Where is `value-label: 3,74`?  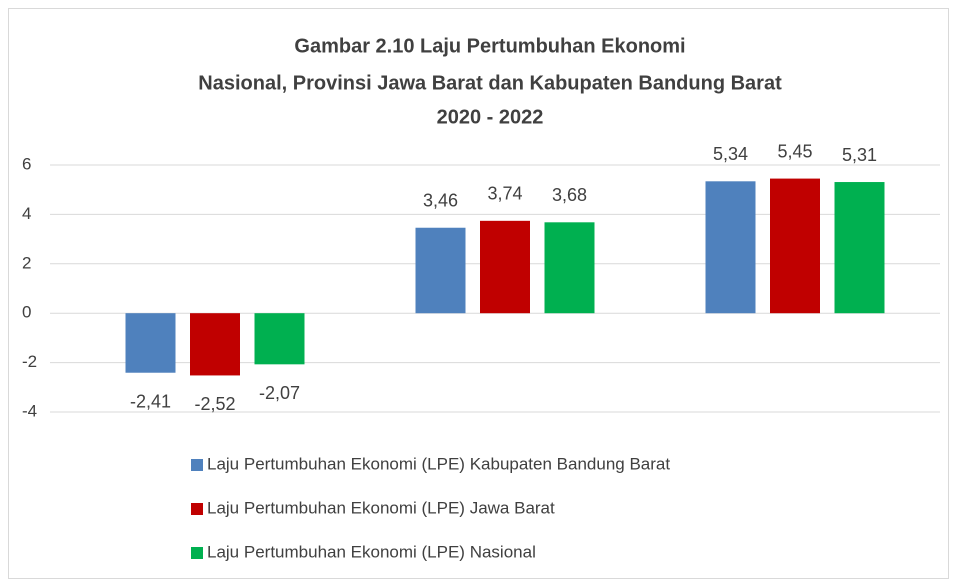
value-label: 3,74 is located at coordinates (504, 194).